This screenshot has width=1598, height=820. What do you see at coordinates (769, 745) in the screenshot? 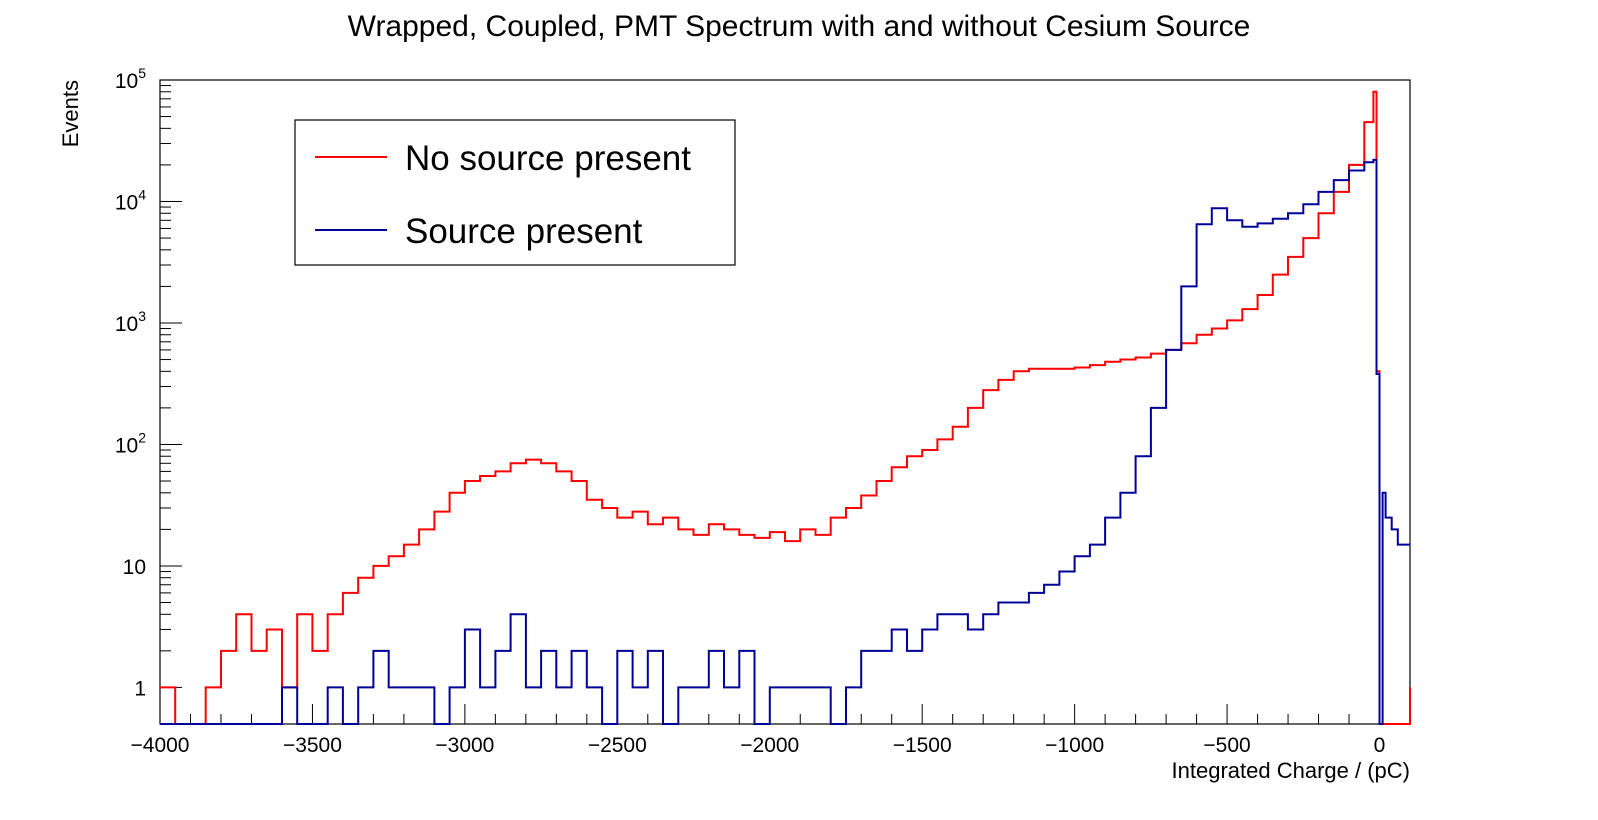
I see `x-tick-label: −2000` at bounding box center [769, 745].